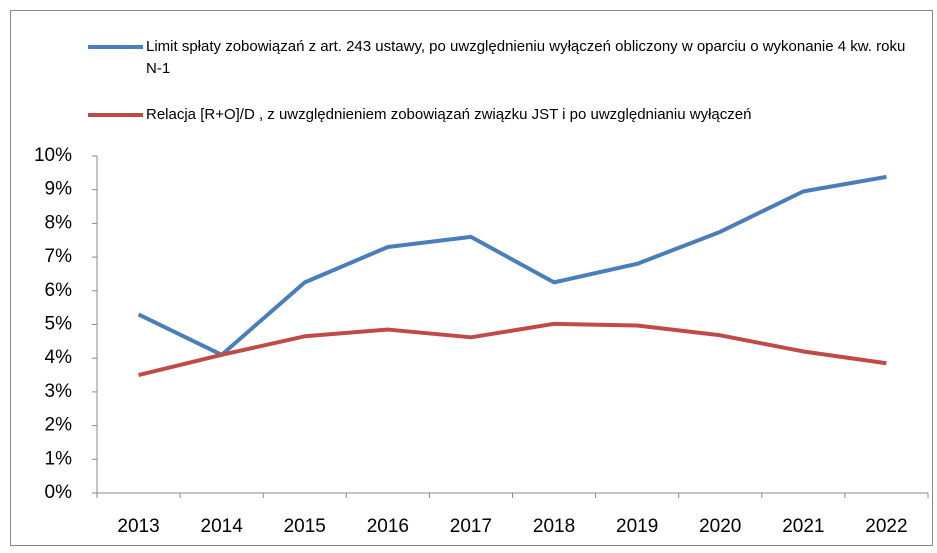 Image resolution: width=937 pixels, height=553 pixels. I want to click on x-tick-label: 2020, so click(720, 526).